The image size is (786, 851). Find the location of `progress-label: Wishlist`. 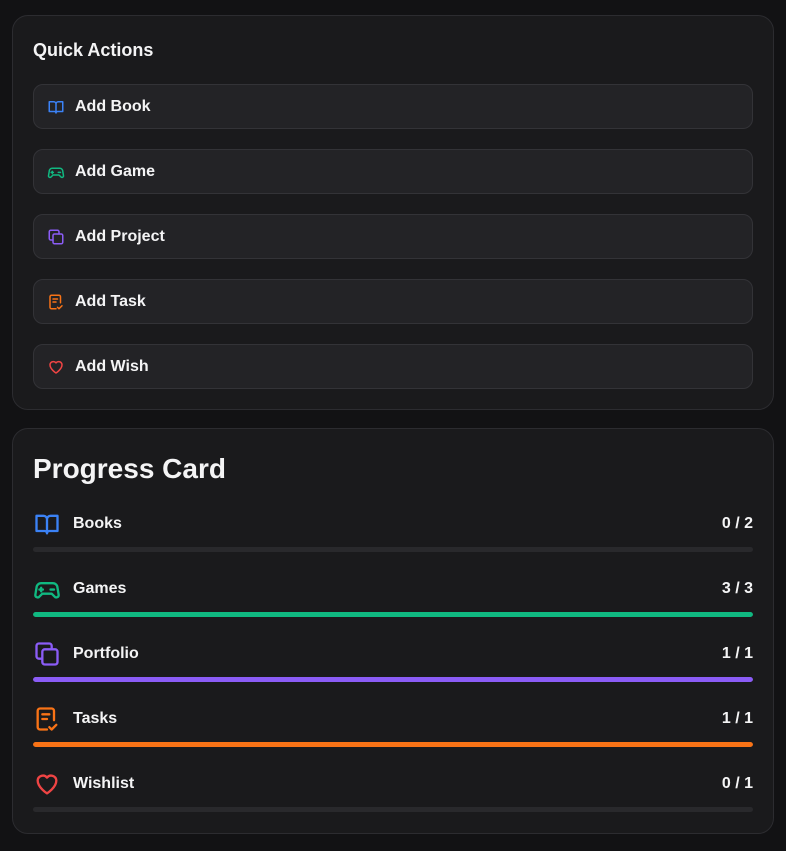

progress-label: Wishlist is located at coordinates (104, 783).